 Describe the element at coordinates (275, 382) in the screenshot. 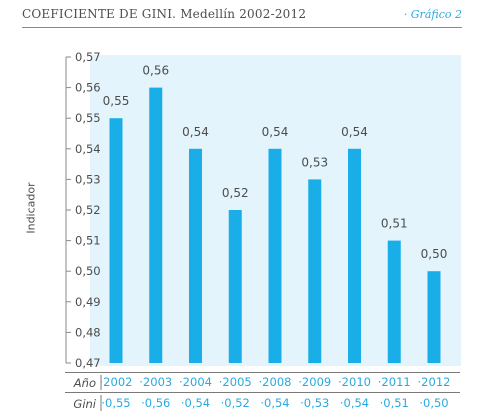

I see `table-year-cell: ·2008` at that location.